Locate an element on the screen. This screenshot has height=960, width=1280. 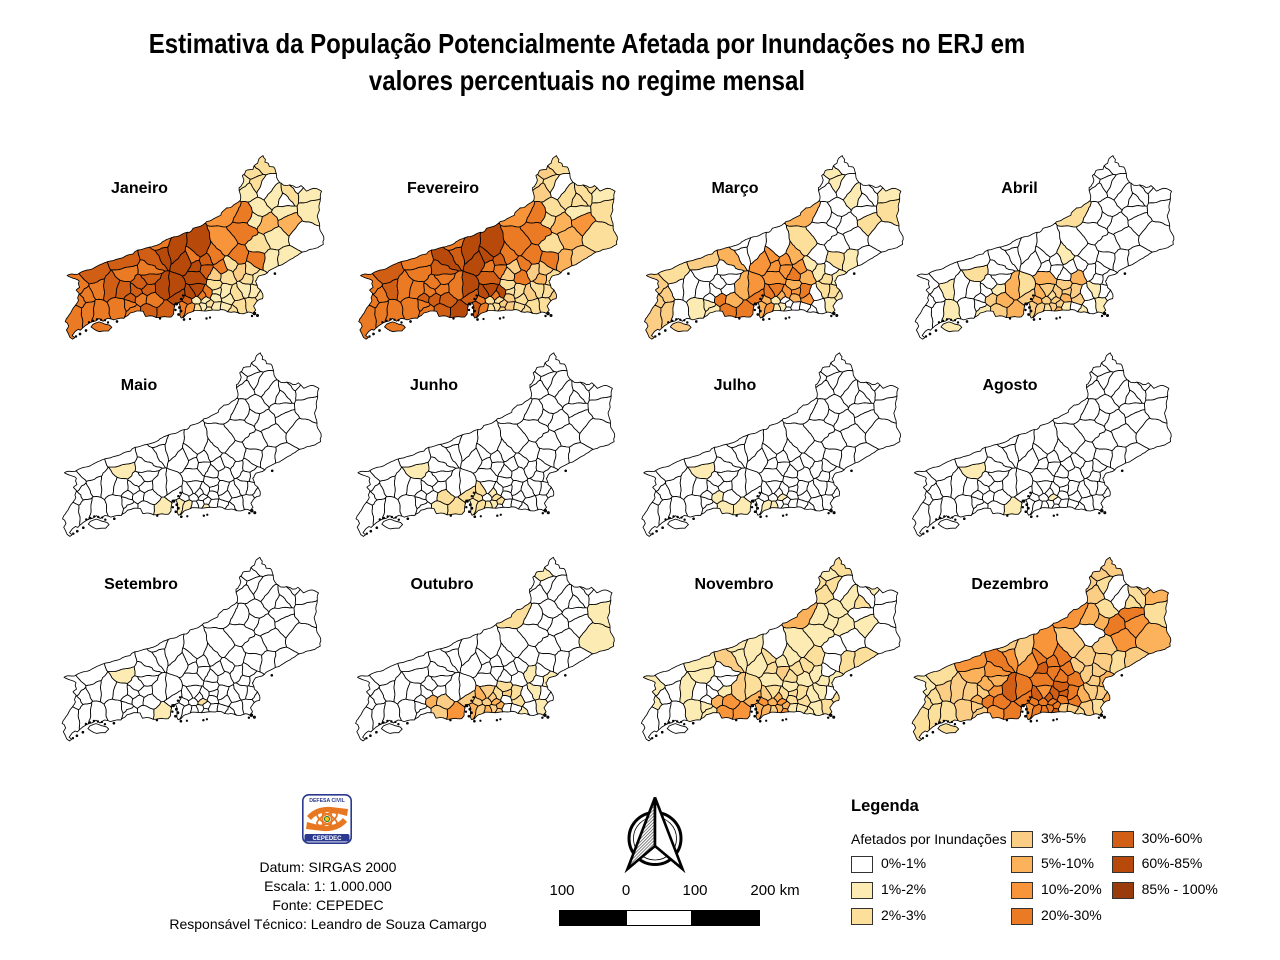
svg-text: DEFESA CIVIL is located at coordinates (327, 801).